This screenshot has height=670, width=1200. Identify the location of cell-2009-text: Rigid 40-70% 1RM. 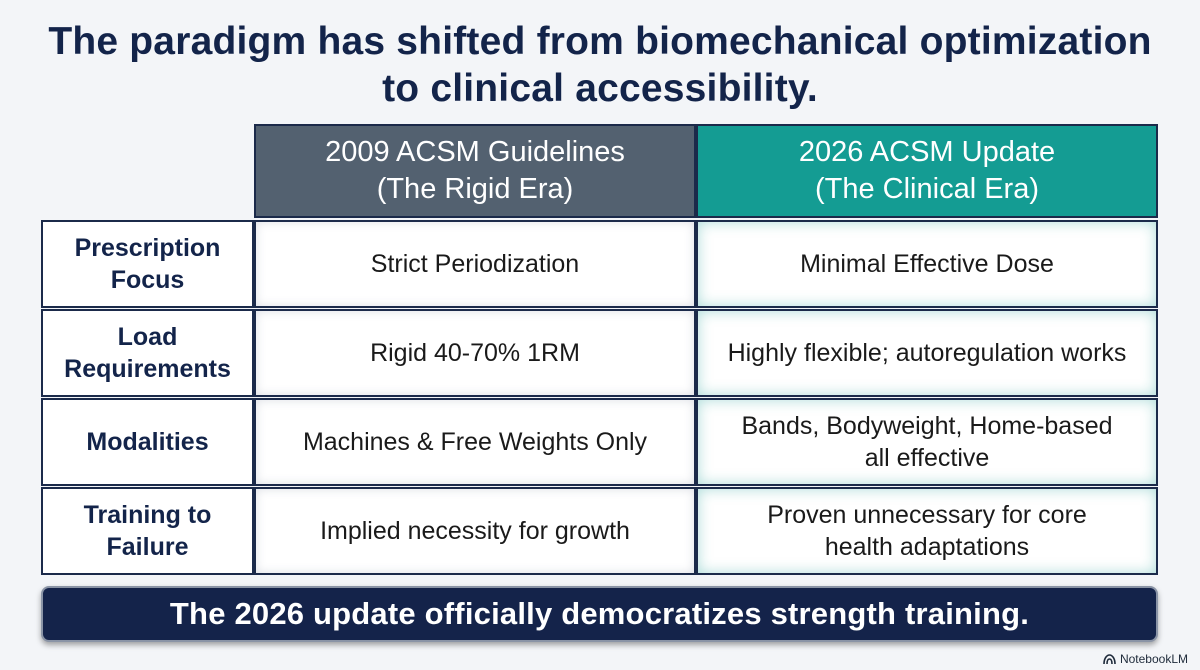
(475, 353).